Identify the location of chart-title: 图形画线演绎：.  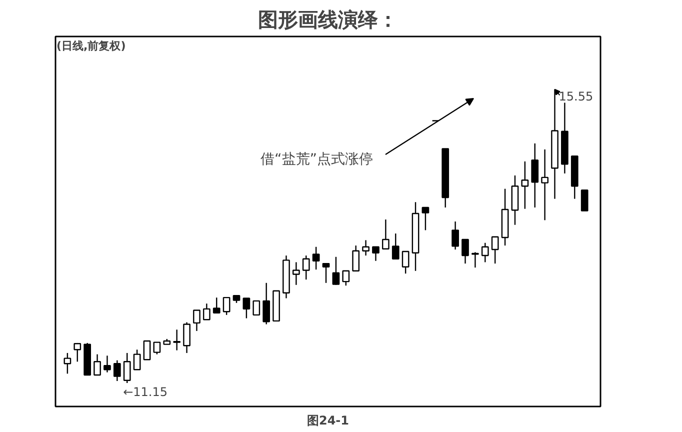
(328, 20).